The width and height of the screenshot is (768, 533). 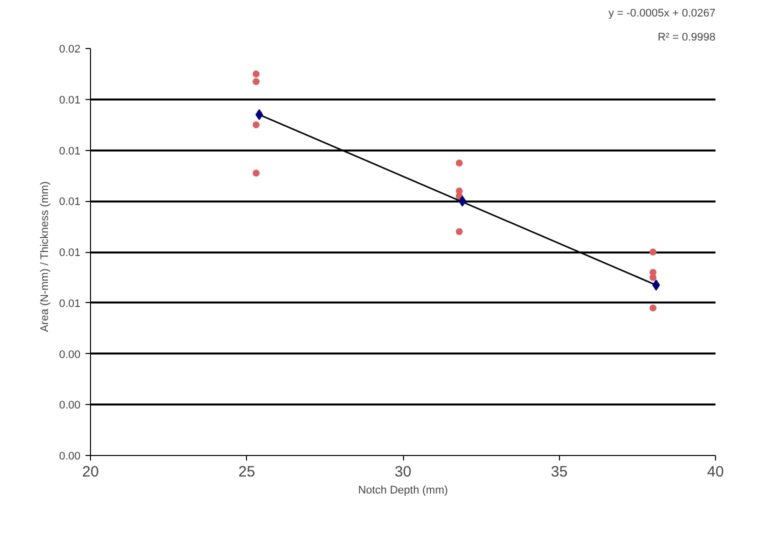 I want to click on y-tick-label: 0.02, so click(x=70, y=50).